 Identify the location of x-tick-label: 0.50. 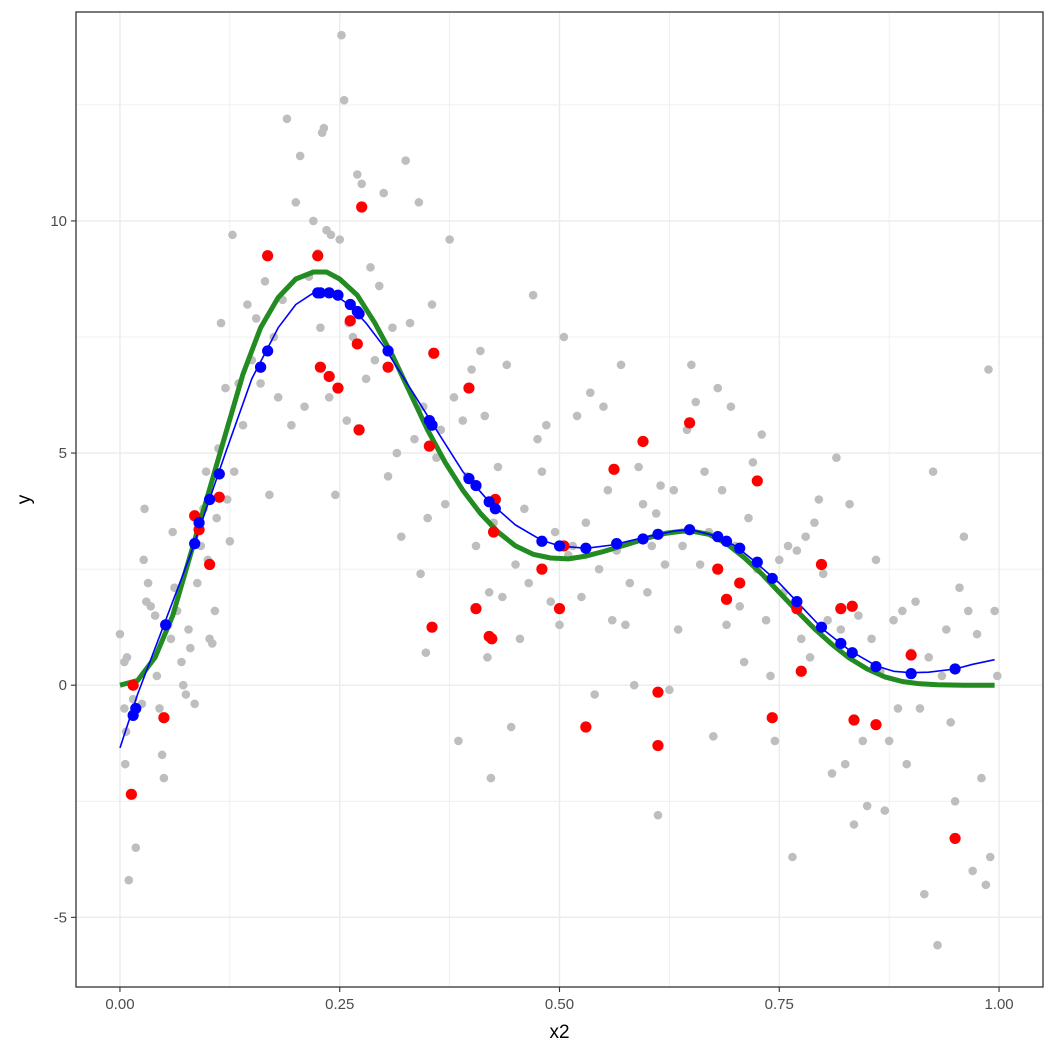
(559, 1004).